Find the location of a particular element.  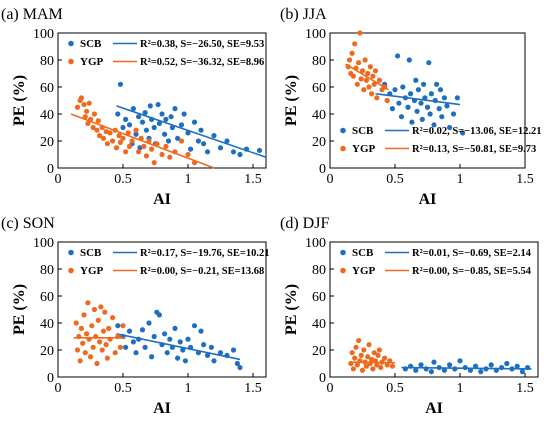

x-tick-label: 1.5 is located at coordinates (253, 179).